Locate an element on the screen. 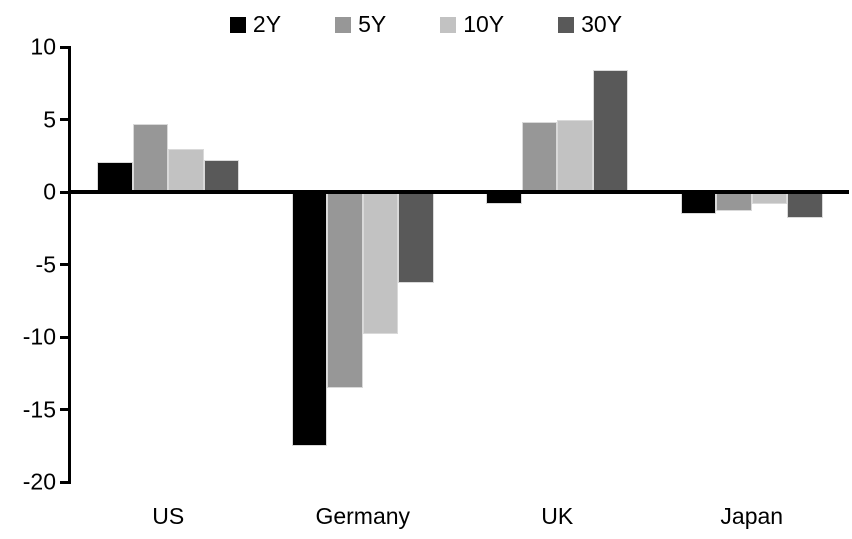  y-tick-label: 0 is located at coordinates (49, 191).